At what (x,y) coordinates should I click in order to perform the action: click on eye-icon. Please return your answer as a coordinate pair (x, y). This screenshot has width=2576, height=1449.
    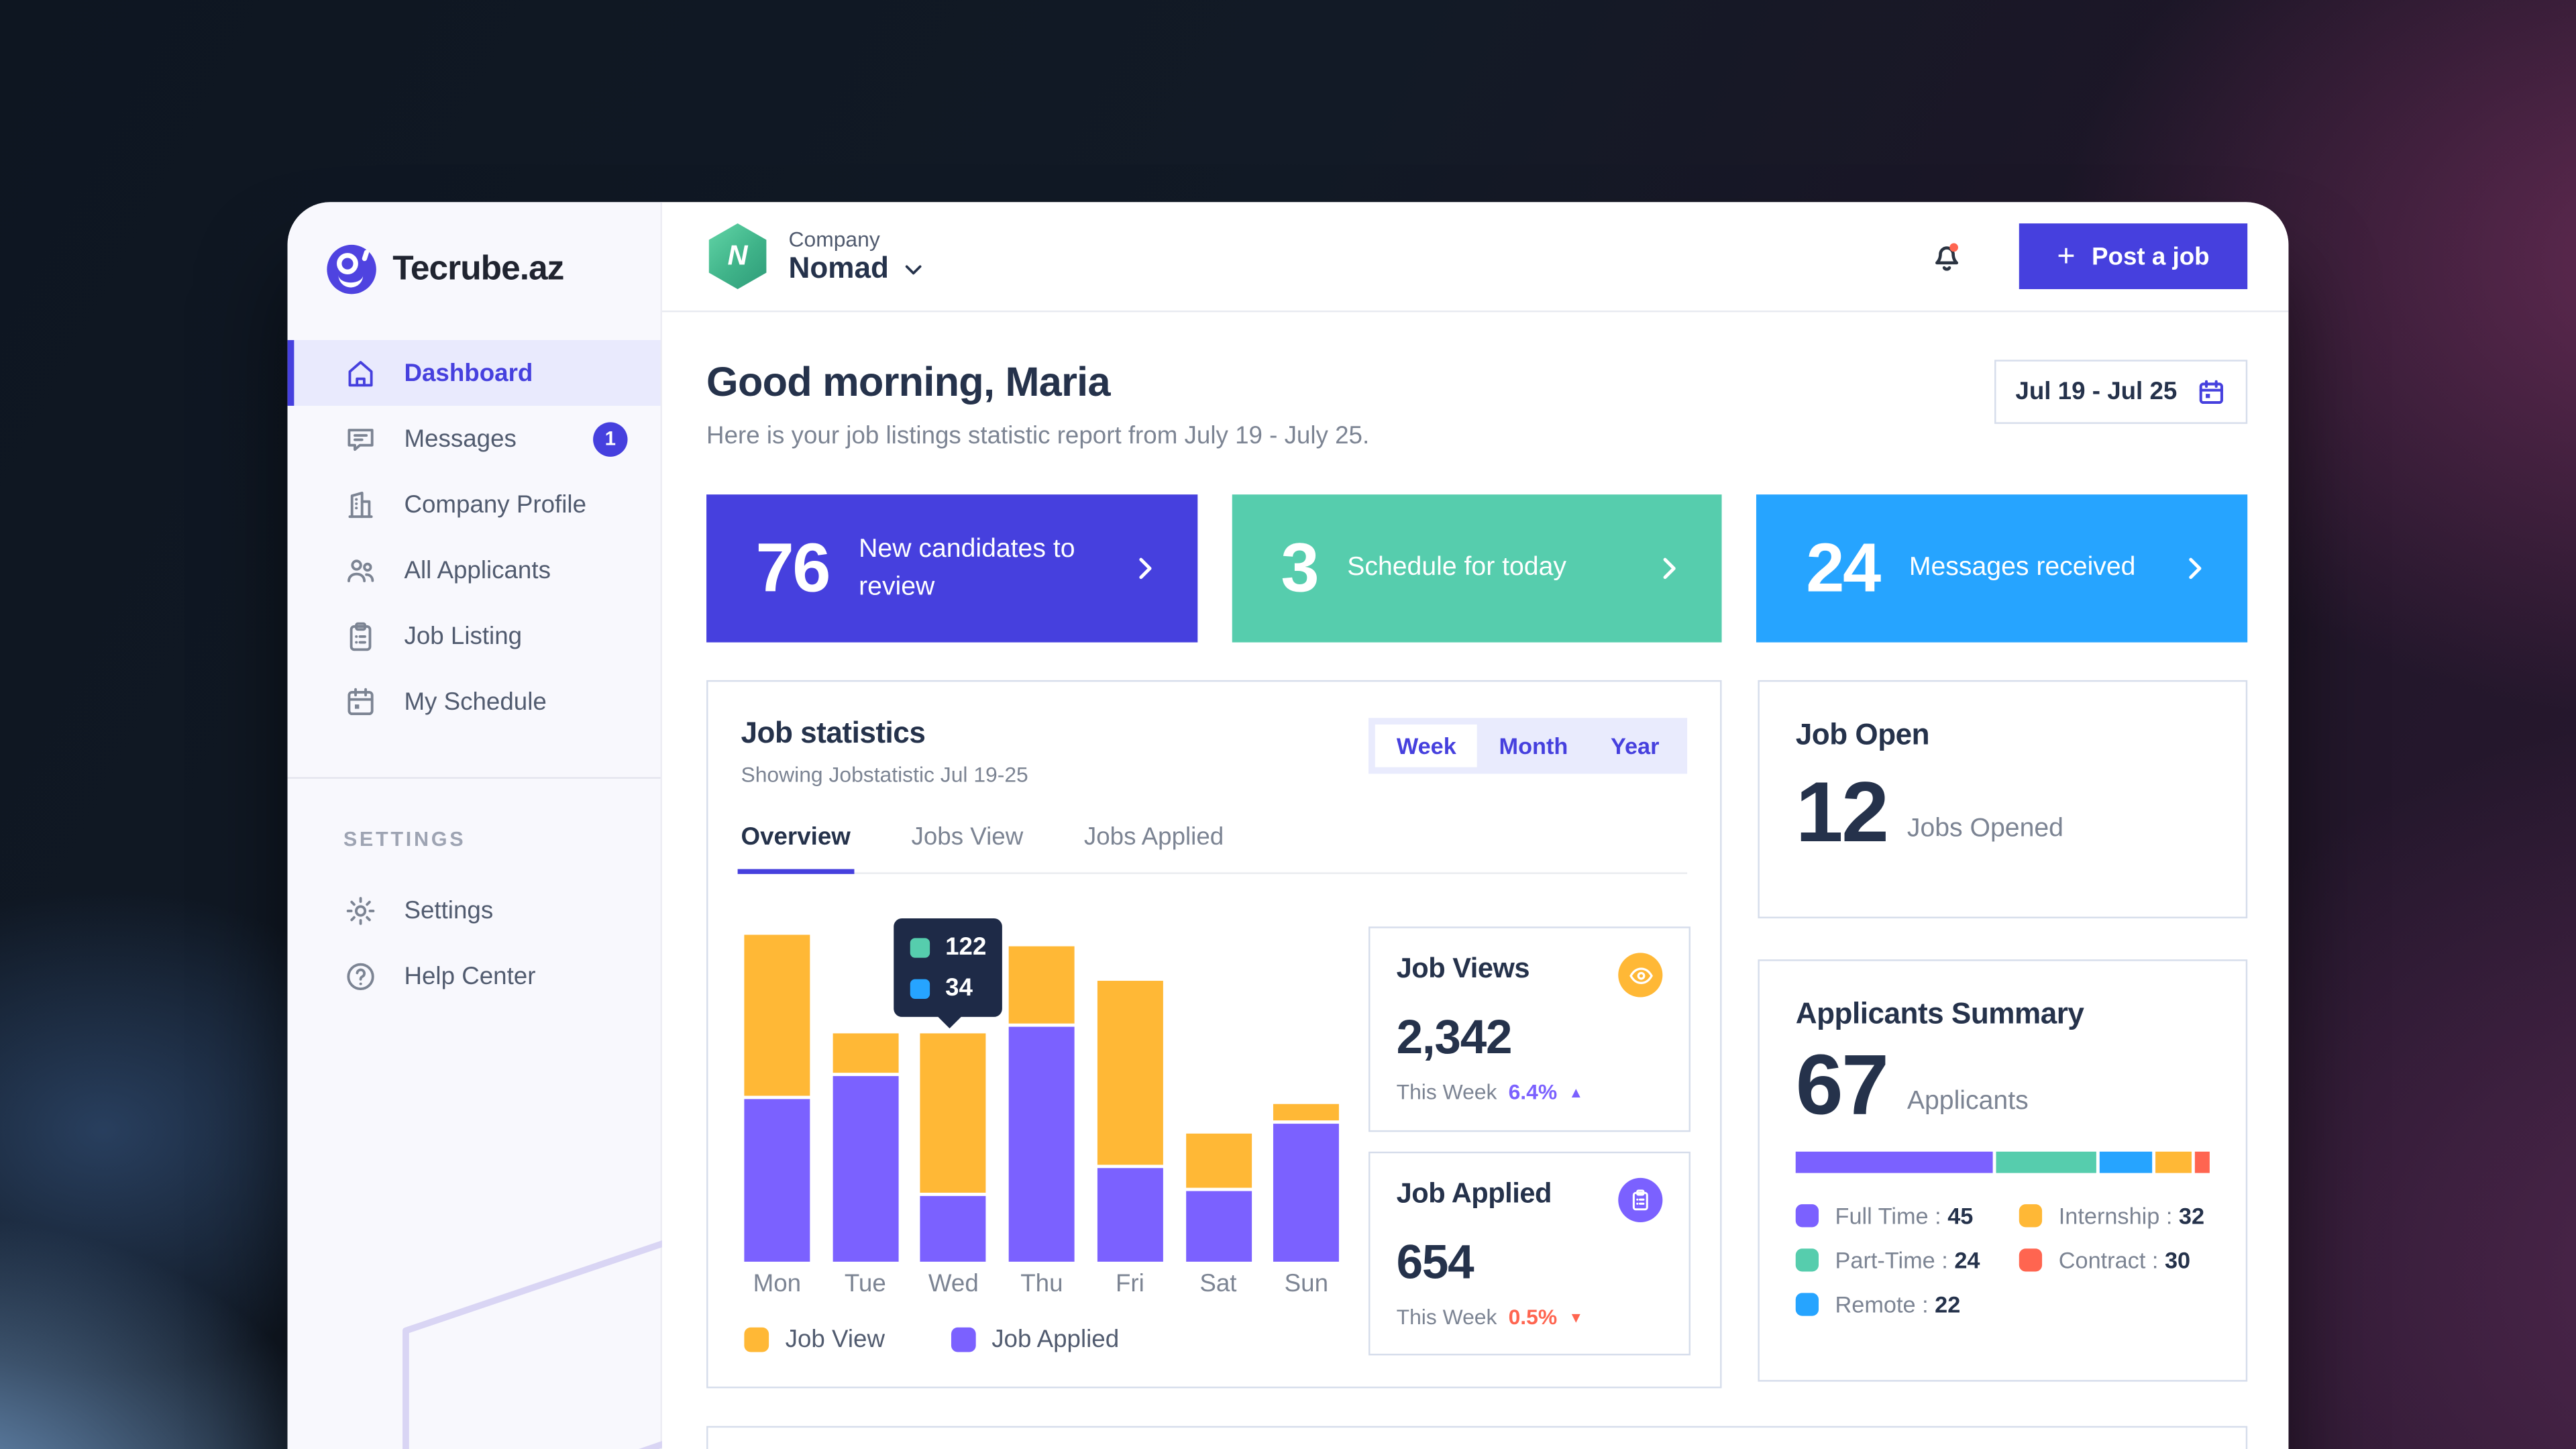
    Looking at the image, I should click on (1640, 975).